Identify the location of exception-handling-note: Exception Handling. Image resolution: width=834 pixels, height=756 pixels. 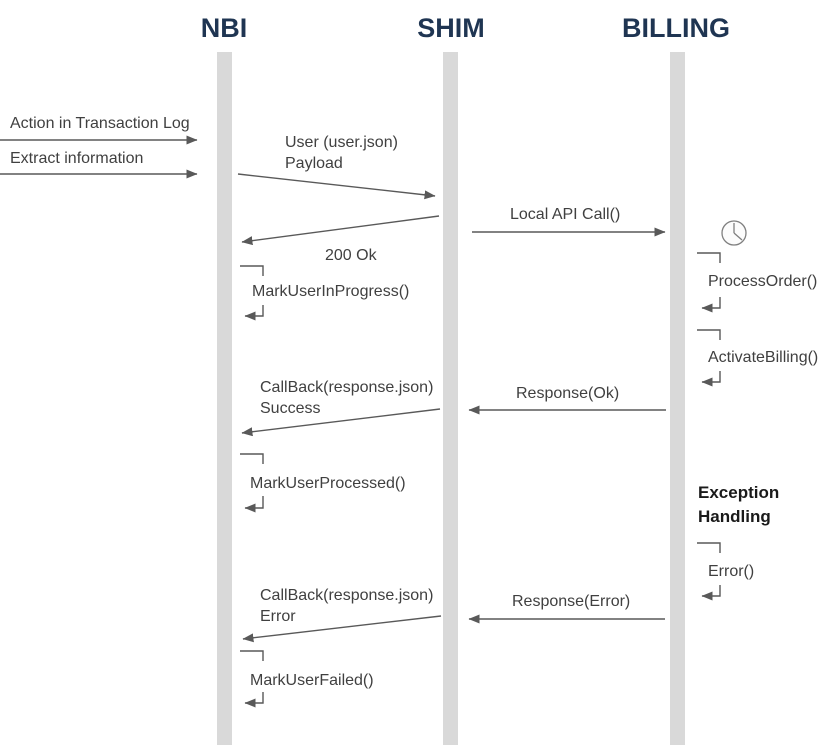
(738, 505).